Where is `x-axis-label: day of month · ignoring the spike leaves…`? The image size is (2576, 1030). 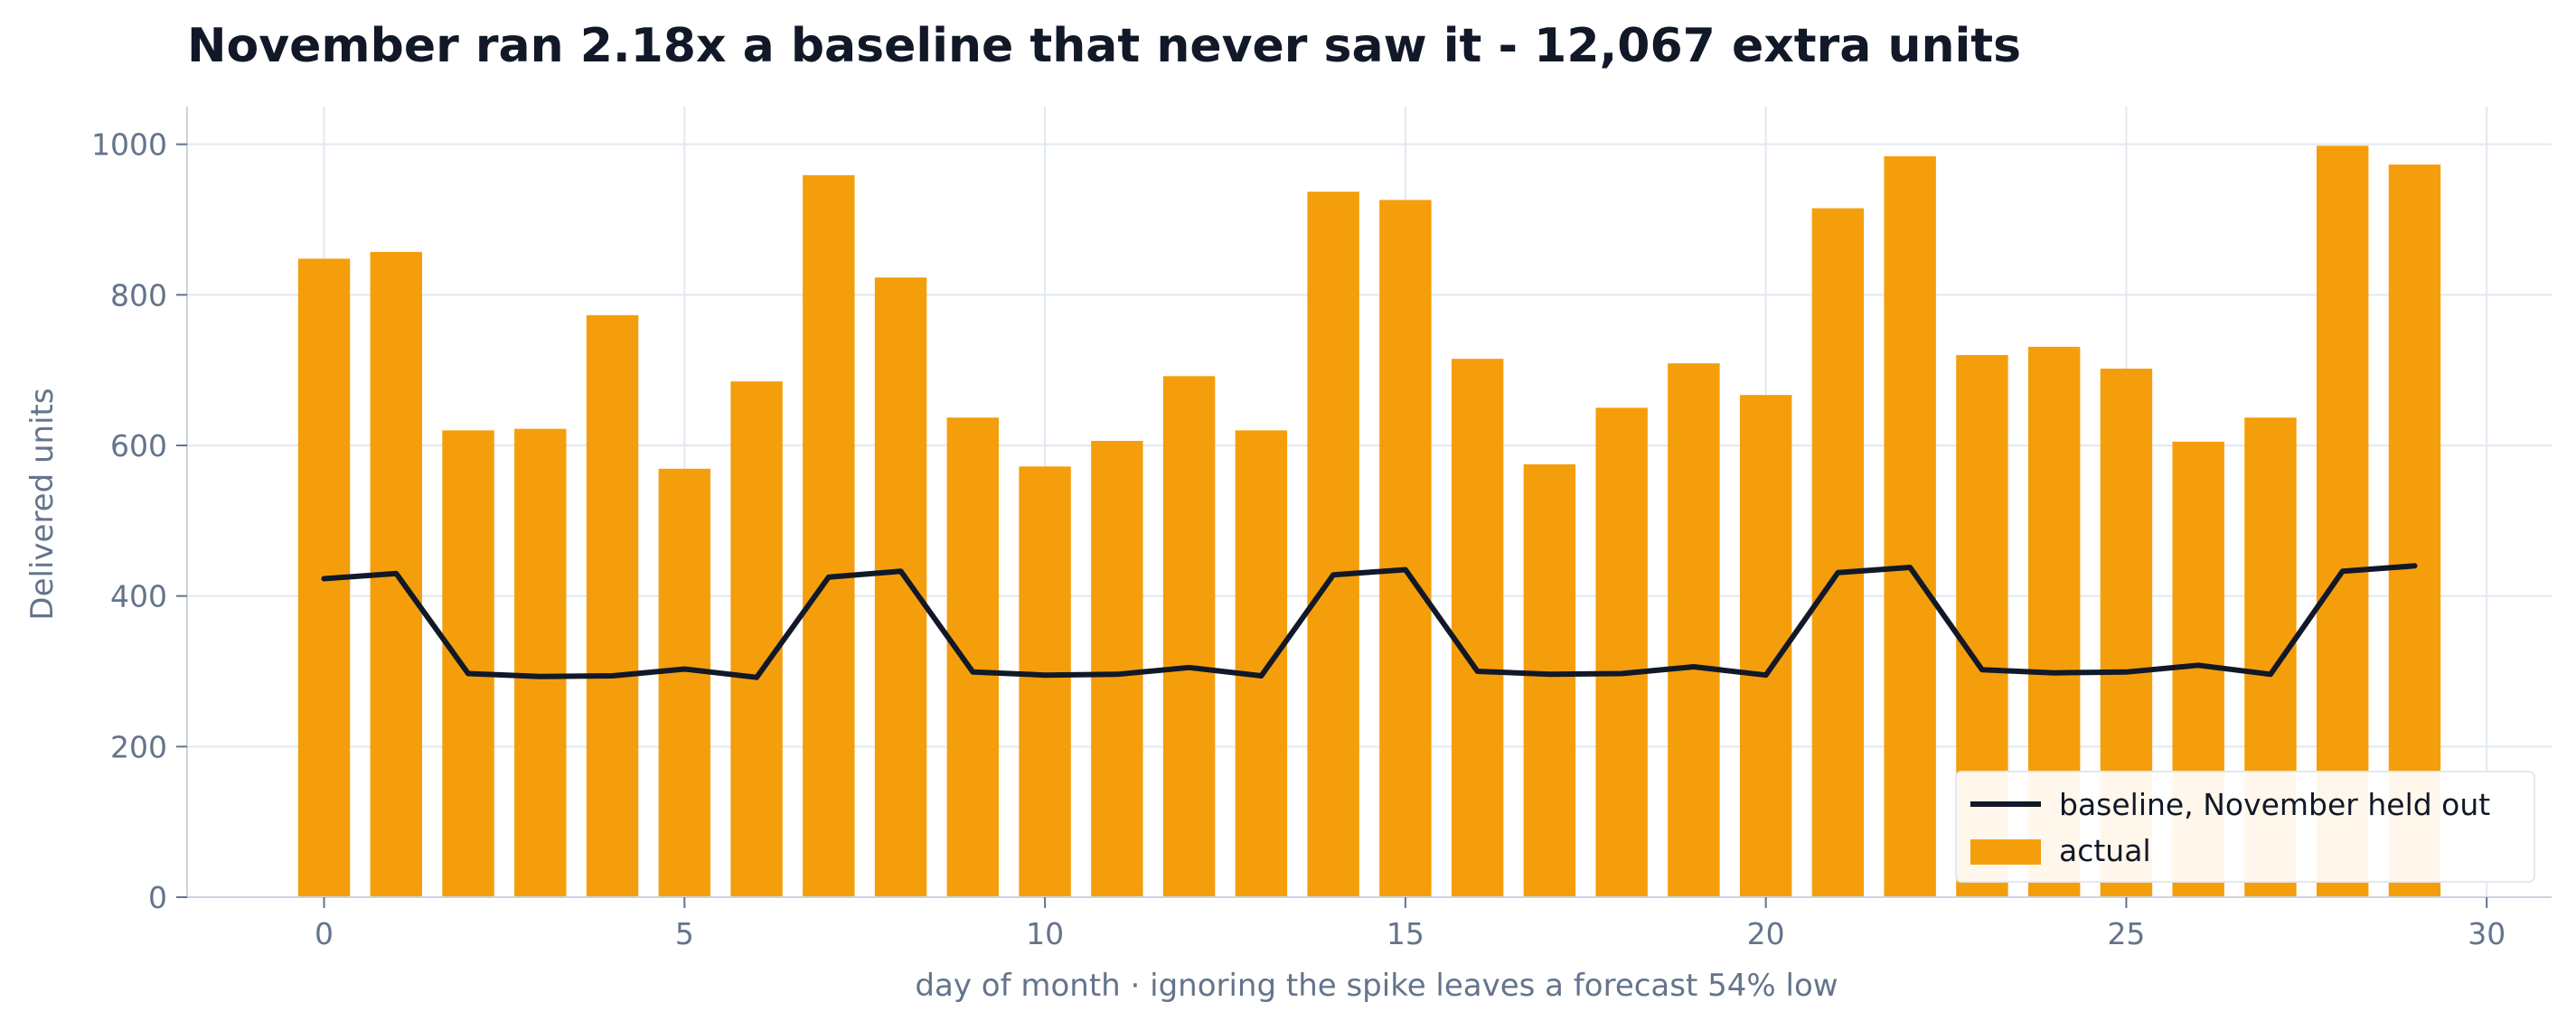
x-axis-label: day of month · ignoring the spike leaves… is located at coordinates (1376, 986).